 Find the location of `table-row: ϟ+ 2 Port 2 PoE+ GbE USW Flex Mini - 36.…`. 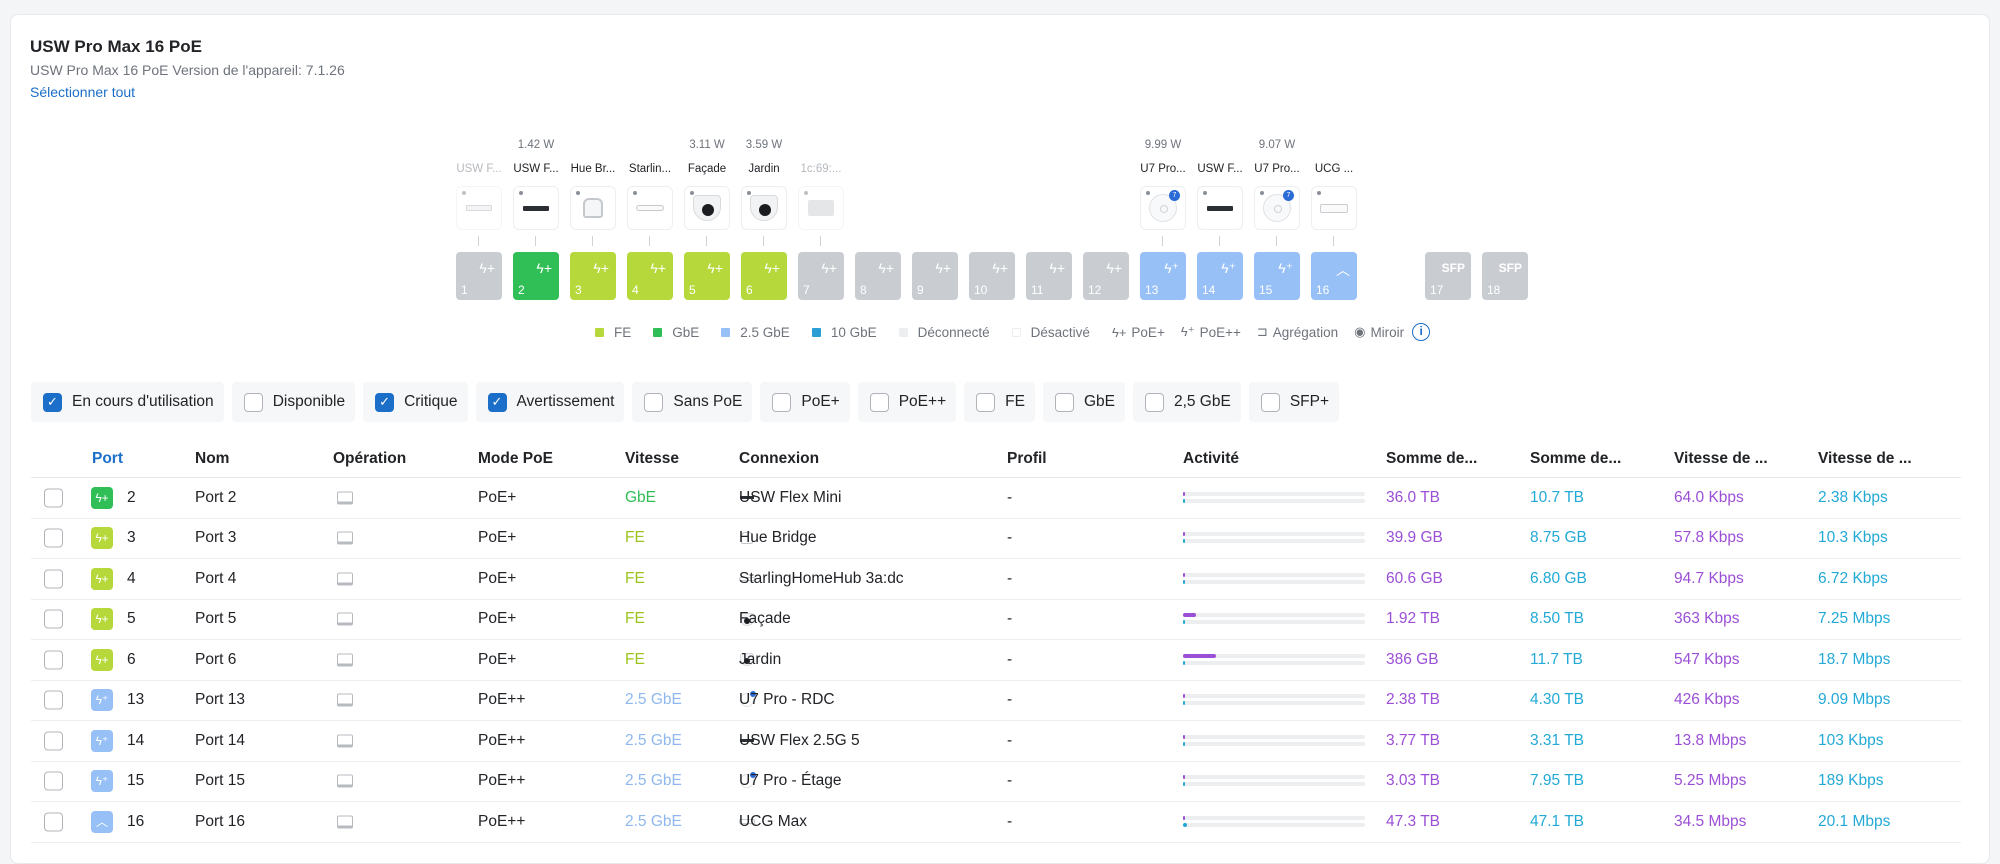

table-row: ϟ+ 2 Port 2 PoE+ GbE USW Flex Mini - 36.… is located at coordinates (996, 498).